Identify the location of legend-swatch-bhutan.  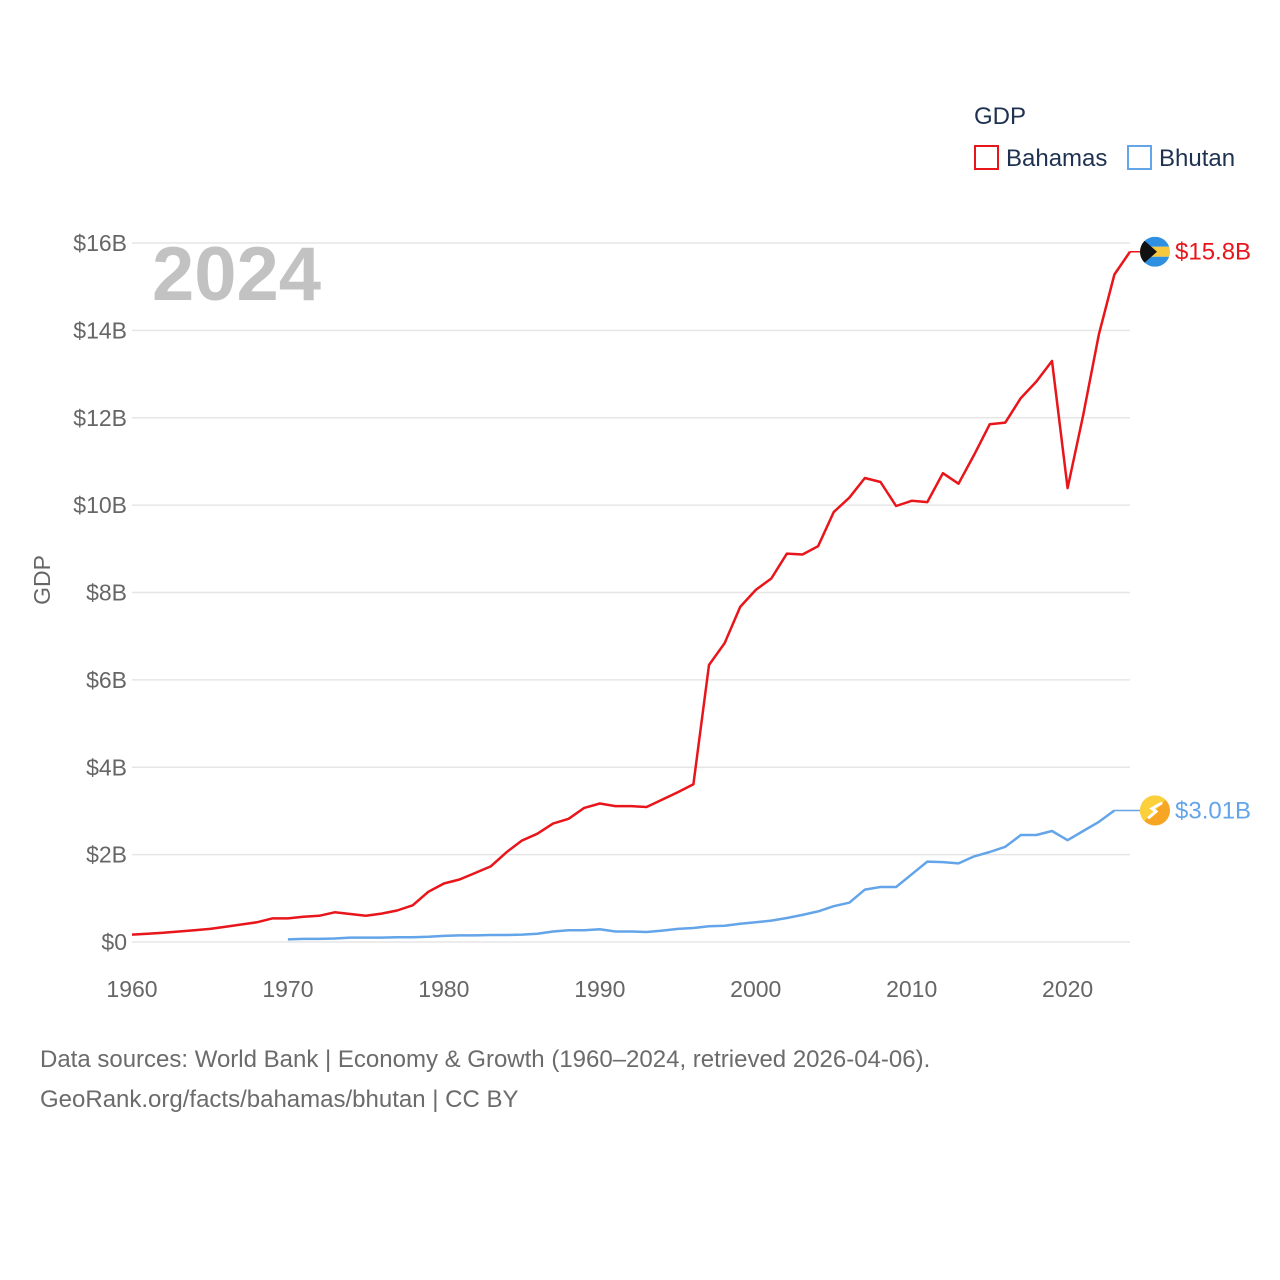
(1139, 157).